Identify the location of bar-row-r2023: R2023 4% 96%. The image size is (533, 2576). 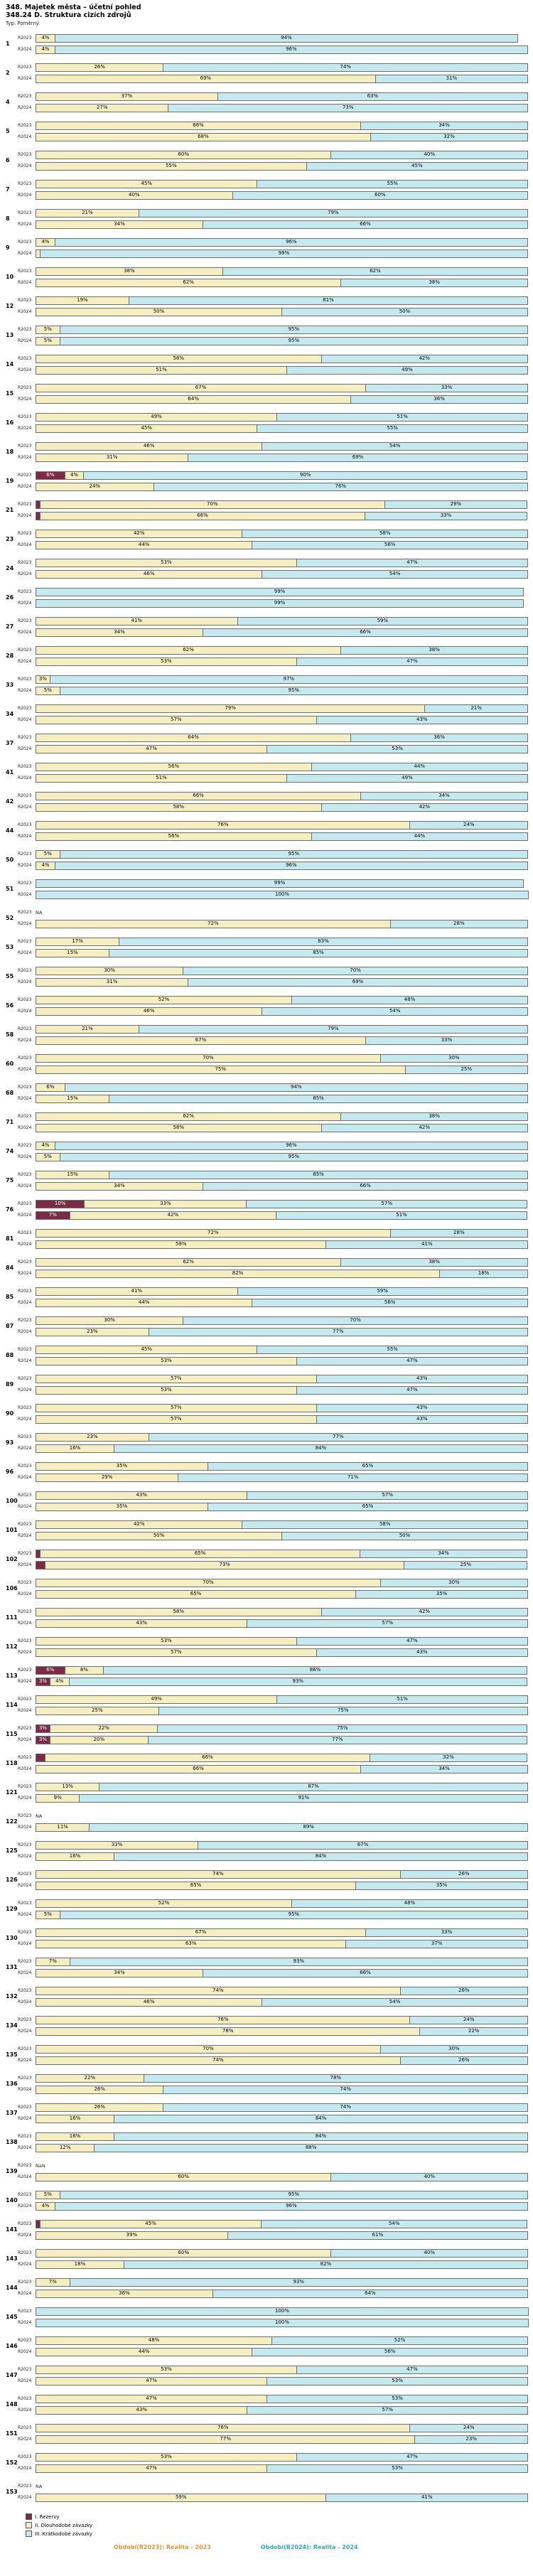
(273, 242).